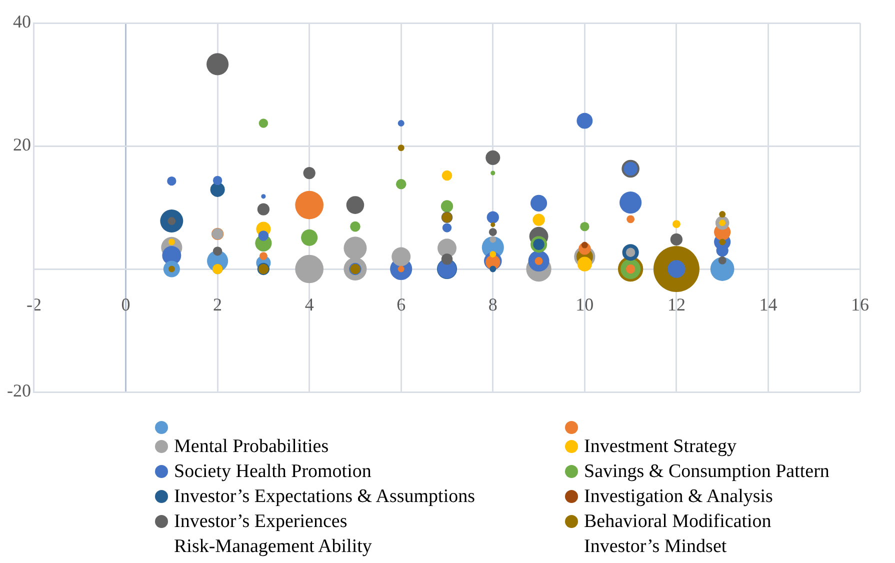  What do you see at coordinates (707, 472) in the screenshot?
I see `legend-label: Savings & Consumption Pattern` at bounding box center [707, 472].